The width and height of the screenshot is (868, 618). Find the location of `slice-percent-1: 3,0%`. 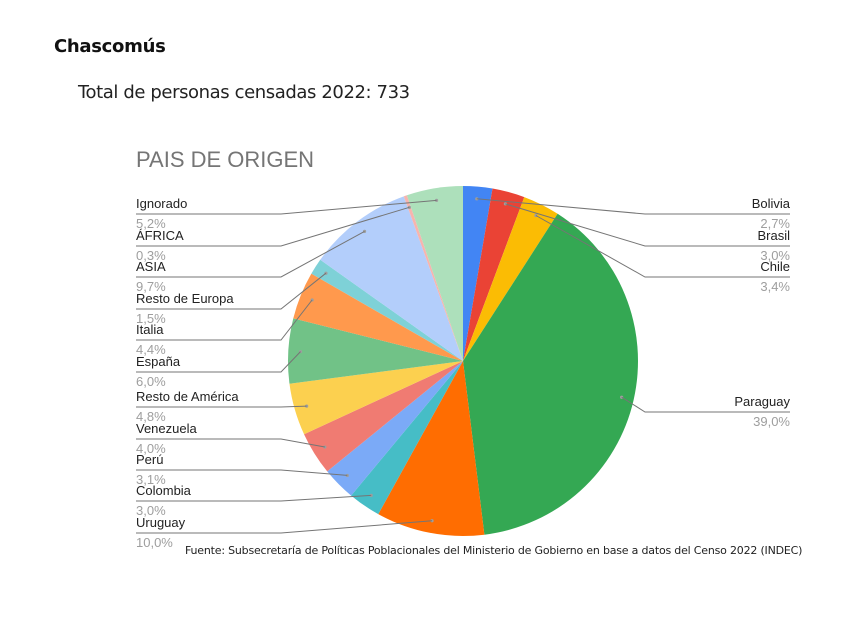

slice-percent-1: 3,0% is located at coordinates (775, 255).